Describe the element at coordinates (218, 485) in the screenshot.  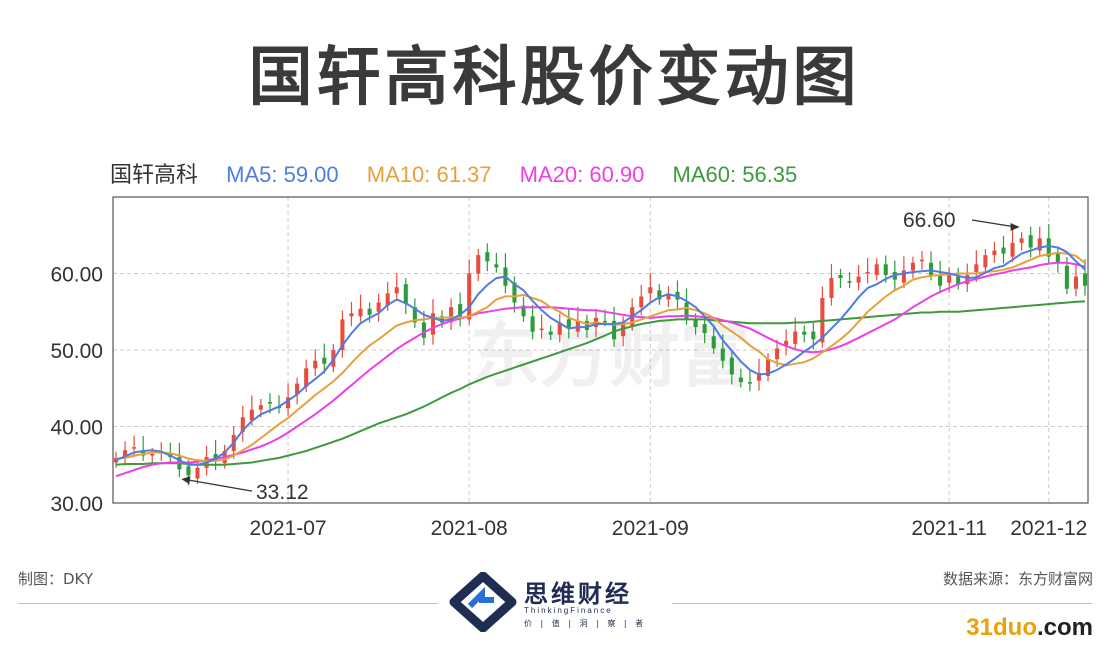
I see `annotation-arrow-low` at that location.